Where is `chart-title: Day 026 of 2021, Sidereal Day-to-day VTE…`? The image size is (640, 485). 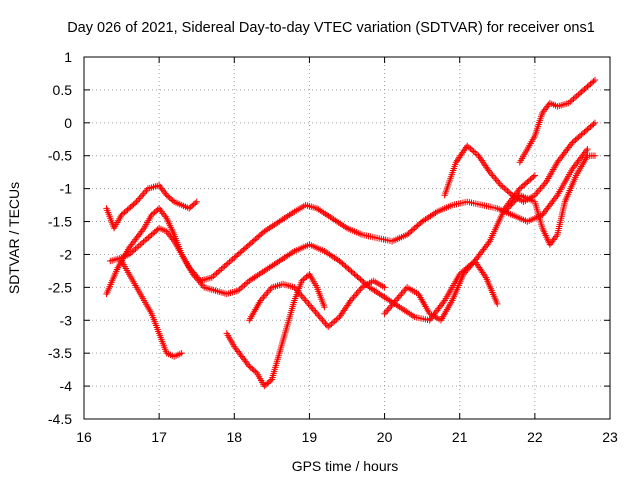 chart-title: Day 026 of 2021, Sidereal Day-to-day VTE… is located at coordinates (331, 28).